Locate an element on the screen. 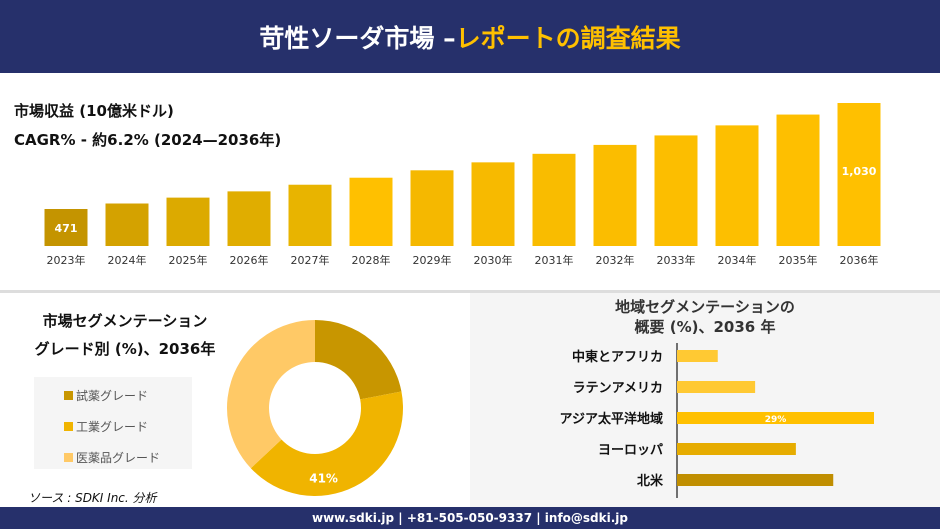  x-tick-label: 2028年 is located at coordinates (371, 260).